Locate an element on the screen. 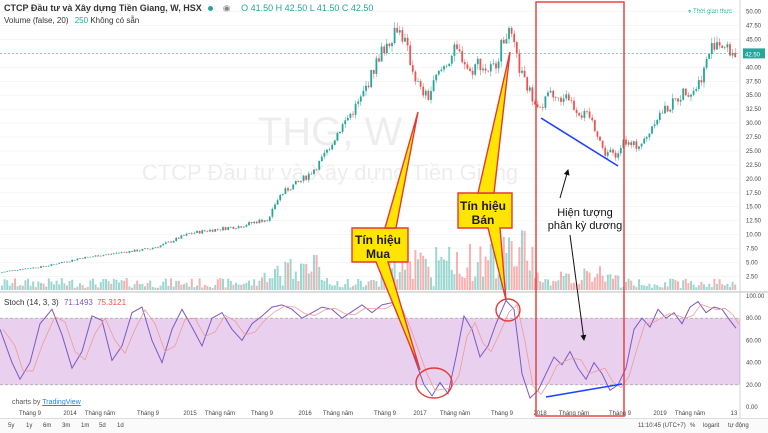 The width and height of the screenshot is (768, 433). price-tick-label: 2.50 is located at coordinates (752, 277).